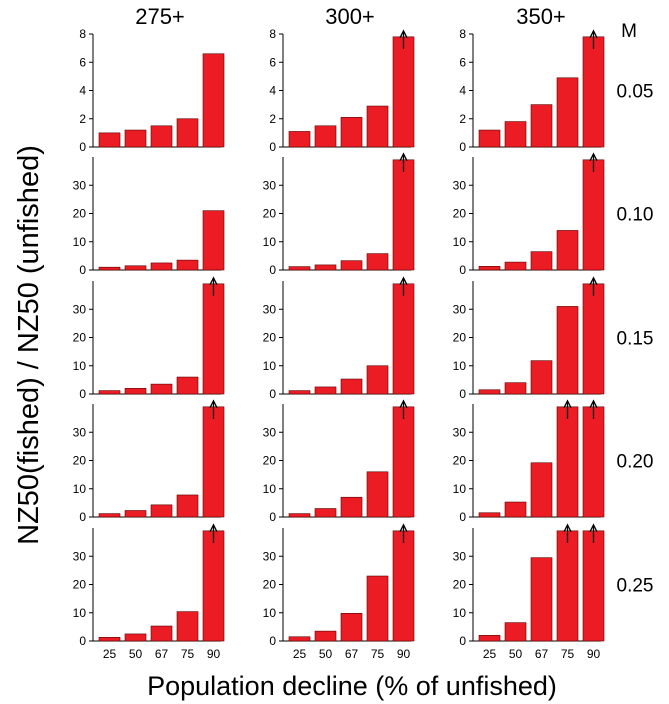 Image resolution: width=669 pixels, height=704 pixels. I want to click on row-label: 0.15, so click(635, 339).